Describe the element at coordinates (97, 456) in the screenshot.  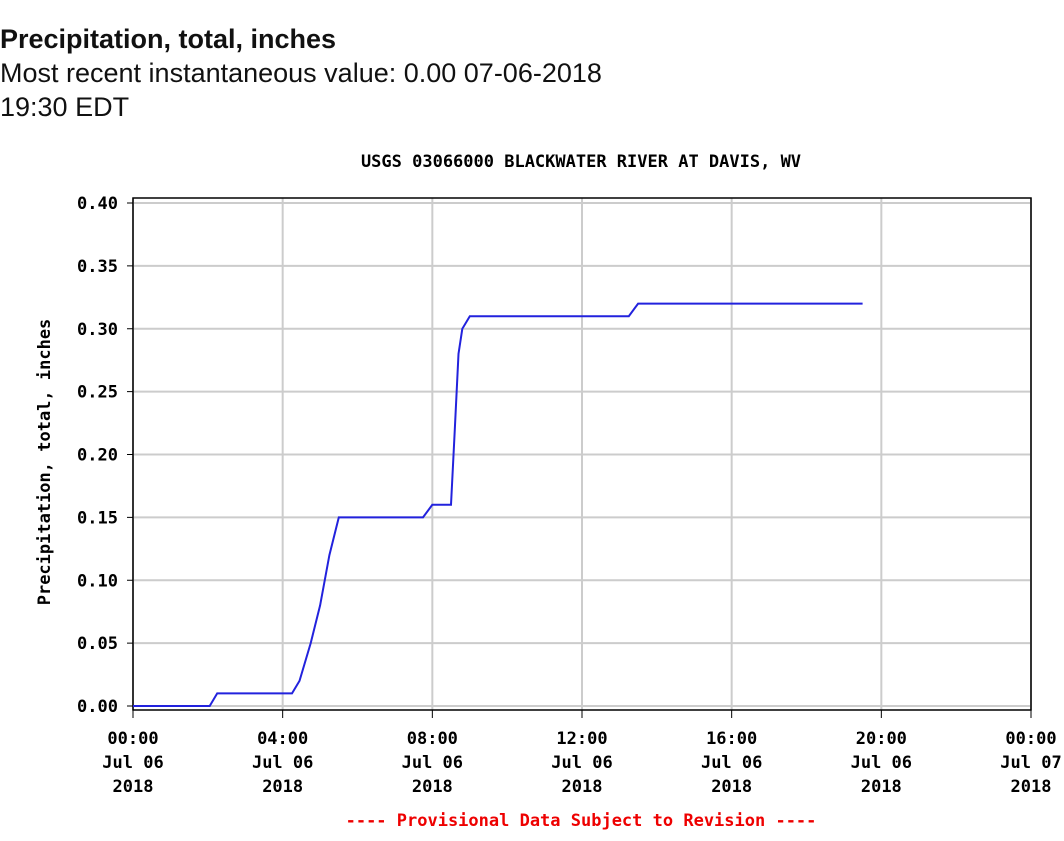
I see `y-tick-label: 0.20` at that location.